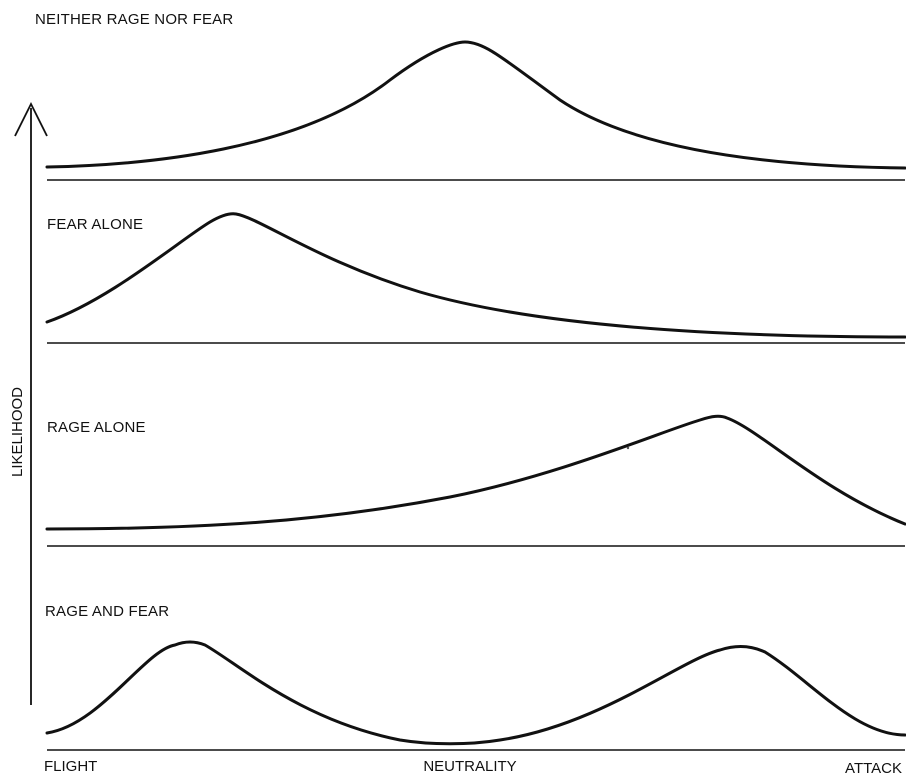 The height and width of the screenshot is (780, 906). What do you see at coordinates (475, 472) in the screenshot?
I see `panel-rage-curve` at bounding box center [475, 472].